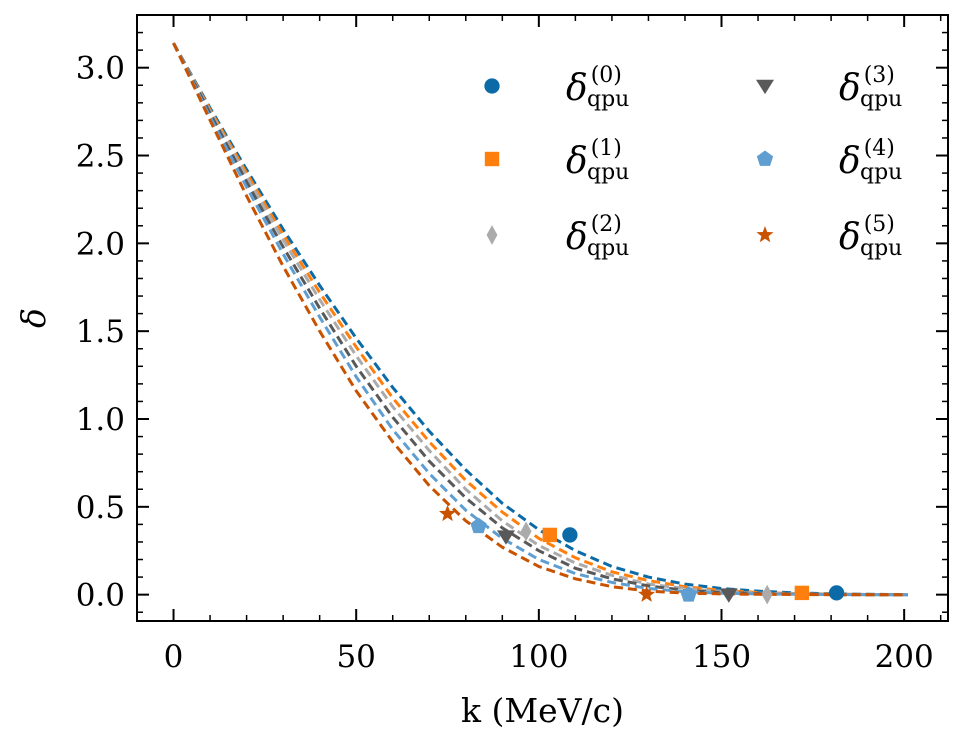 Image resolution: width=964 pixels, height=746 pixels. What do you see at coordinates (538, 657) in the screenshot?
I see `x-tick-label: 100` at bounding box center [538, 657].